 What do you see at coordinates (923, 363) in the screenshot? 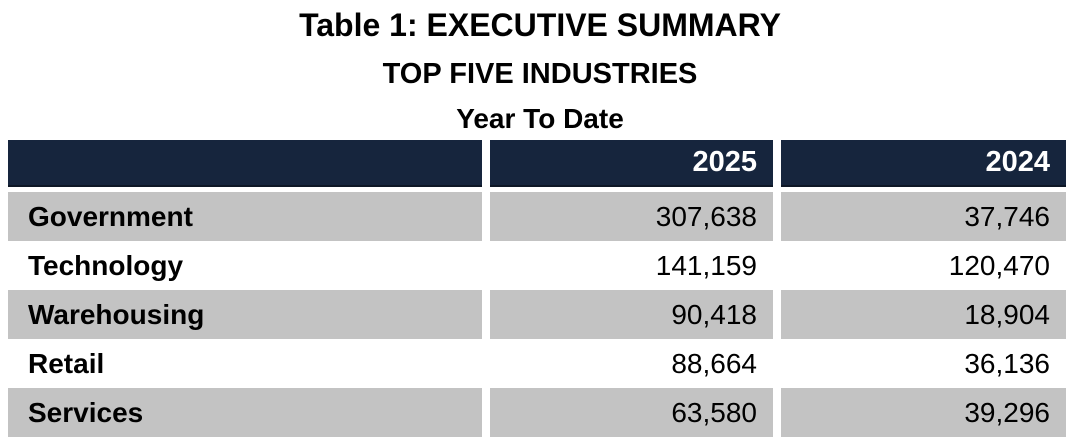
I see `value-2024: 36,136` at bounding box center [923, 363].